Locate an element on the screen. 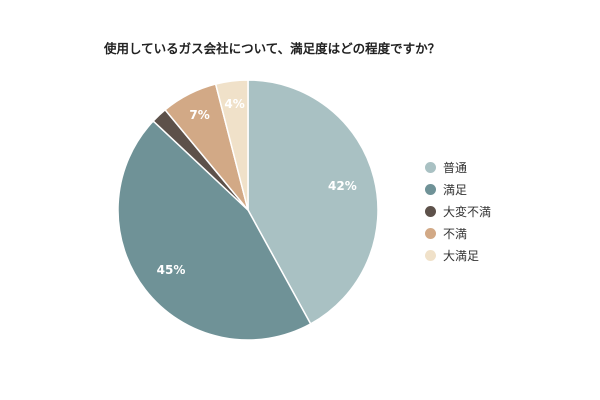 Image resolution: width=600 pixels, height=400 pixels. legend-label: 普通 is located at coordinates (455, 167).